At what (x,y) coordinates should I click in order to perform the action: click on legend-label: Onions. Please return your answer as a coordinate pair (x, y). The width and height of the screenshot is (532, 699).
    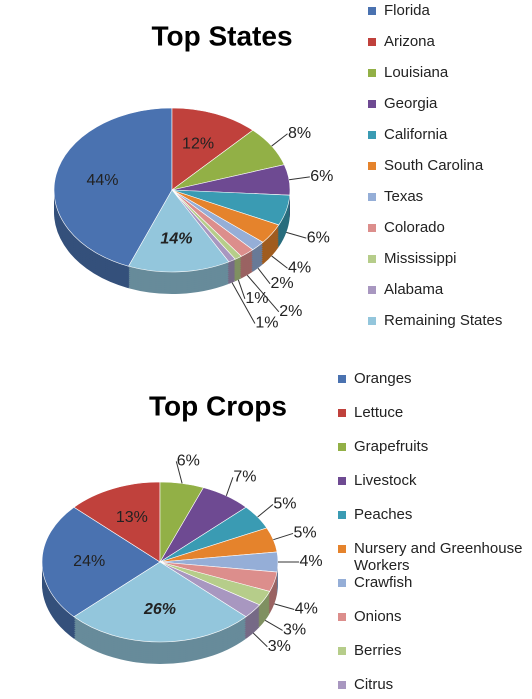
    Looking at the image, I should click on (378, 616).